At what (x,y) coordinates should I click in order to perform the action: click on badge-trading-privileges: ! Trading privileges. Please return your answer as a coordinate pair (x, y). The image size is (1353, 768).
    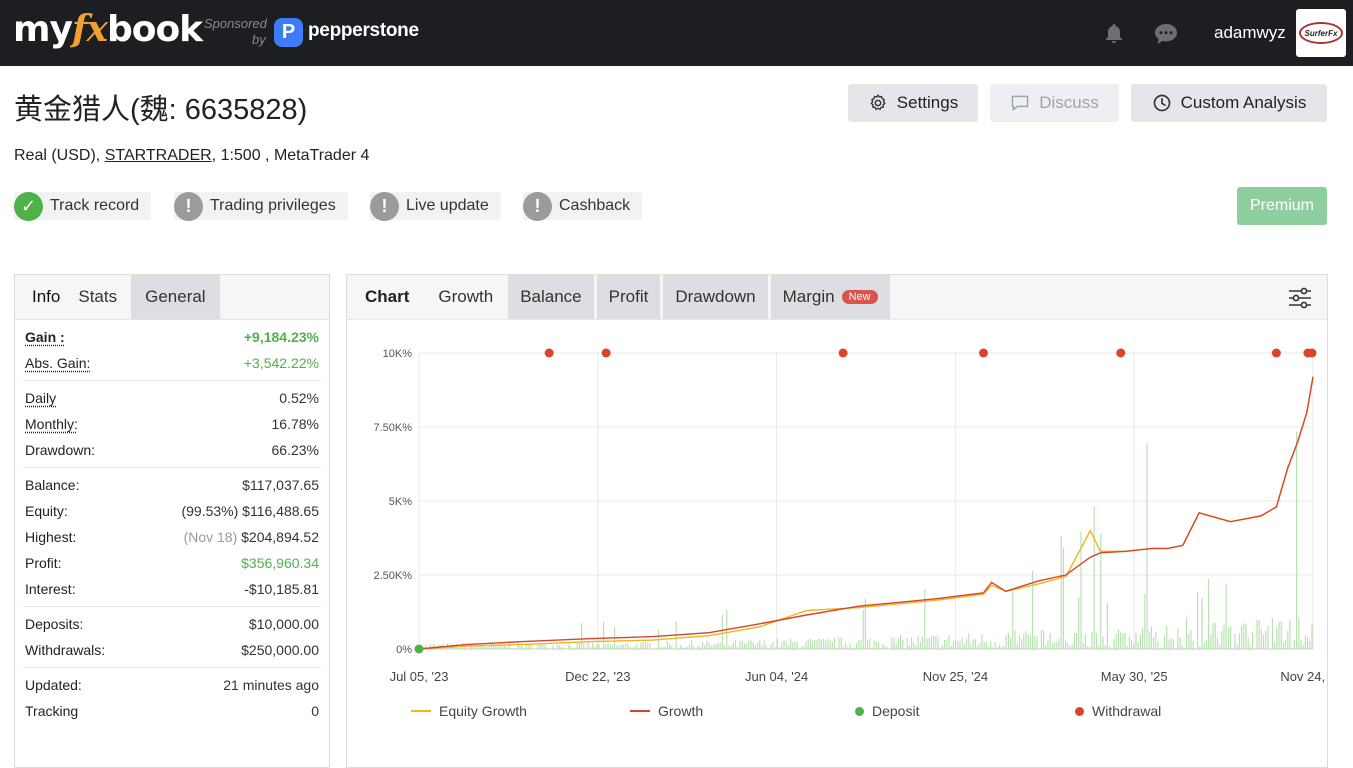
    Looking at the image, I should click on (261, 206).